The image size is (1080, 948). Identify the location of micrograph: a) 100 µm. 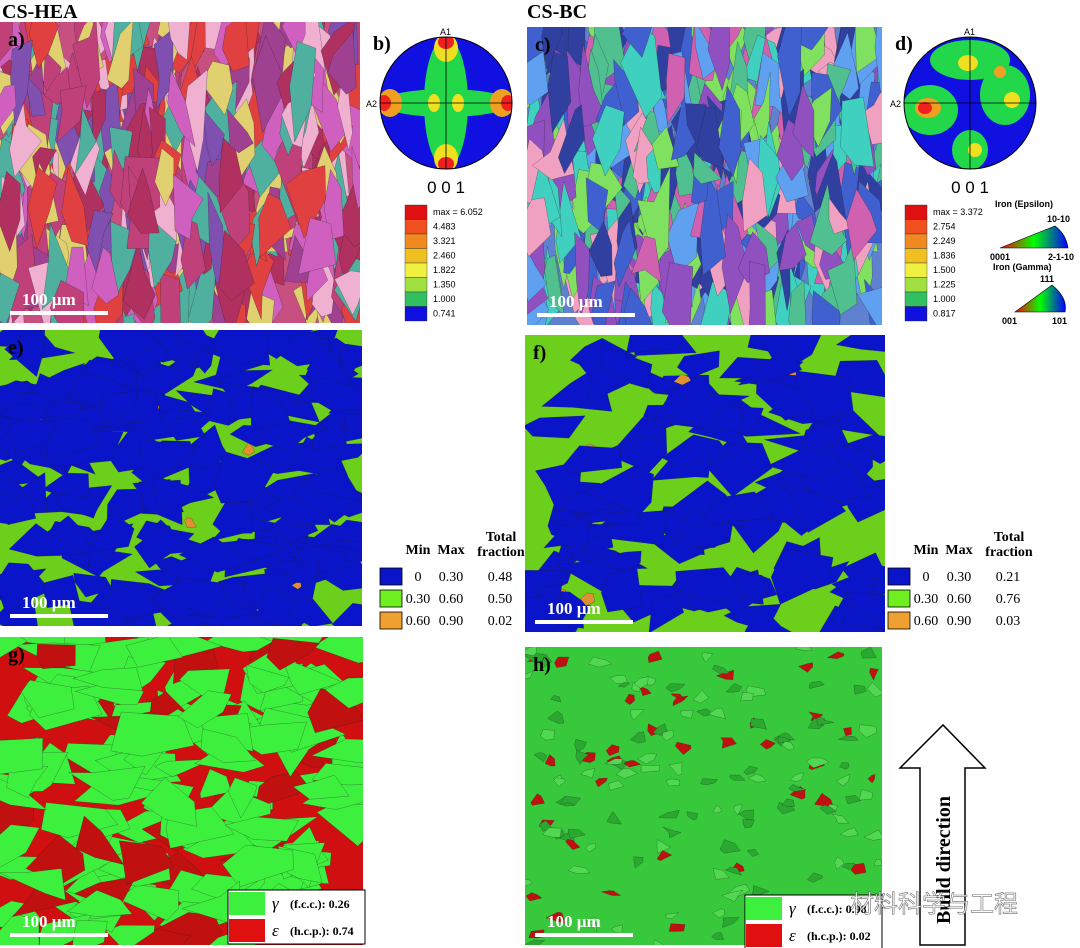
(180, 172).